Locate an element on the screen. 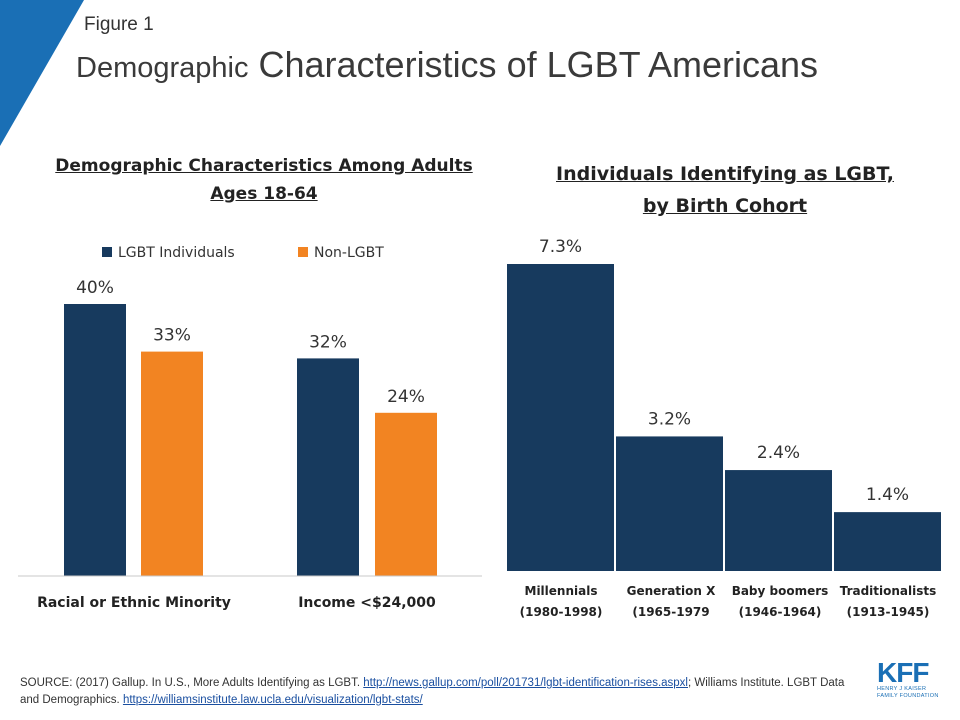 The width and height of the screenshot is (960, 720). category-years-traditionalists: (1913-1945) is located at coordinates (888, 612).